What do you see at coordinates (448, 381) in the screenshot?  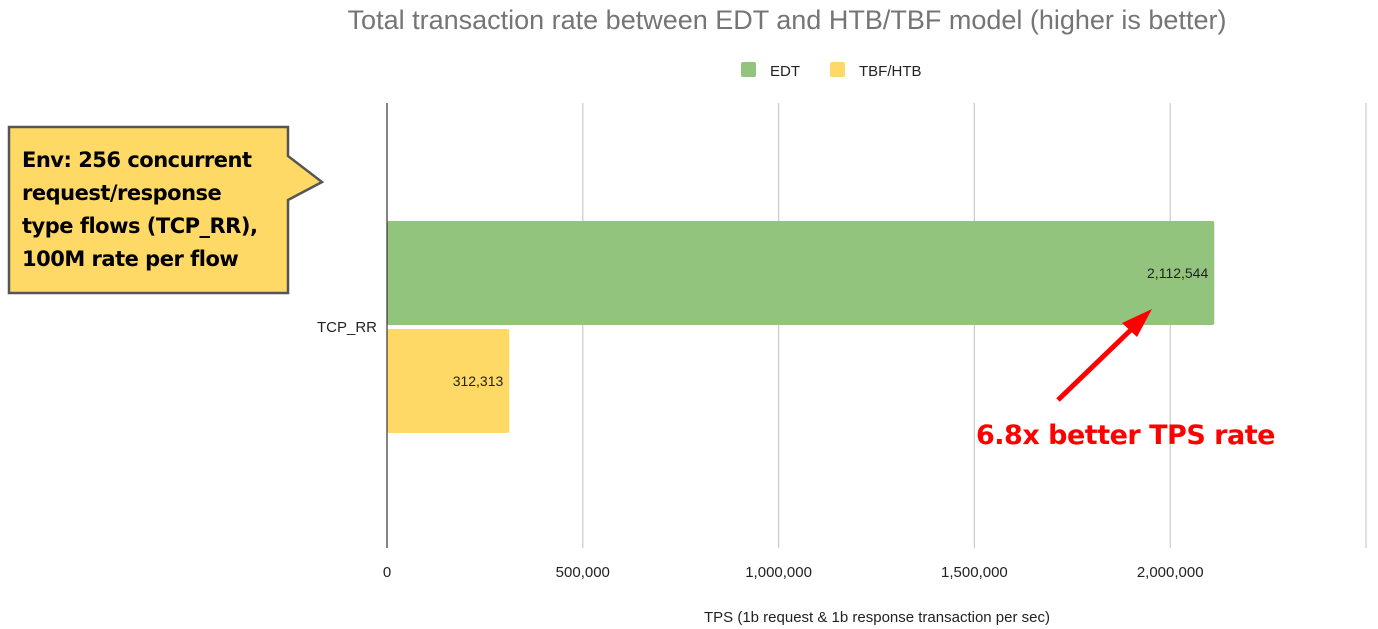 I see `bar-tbfhtb` at bounding box center [448, 381].